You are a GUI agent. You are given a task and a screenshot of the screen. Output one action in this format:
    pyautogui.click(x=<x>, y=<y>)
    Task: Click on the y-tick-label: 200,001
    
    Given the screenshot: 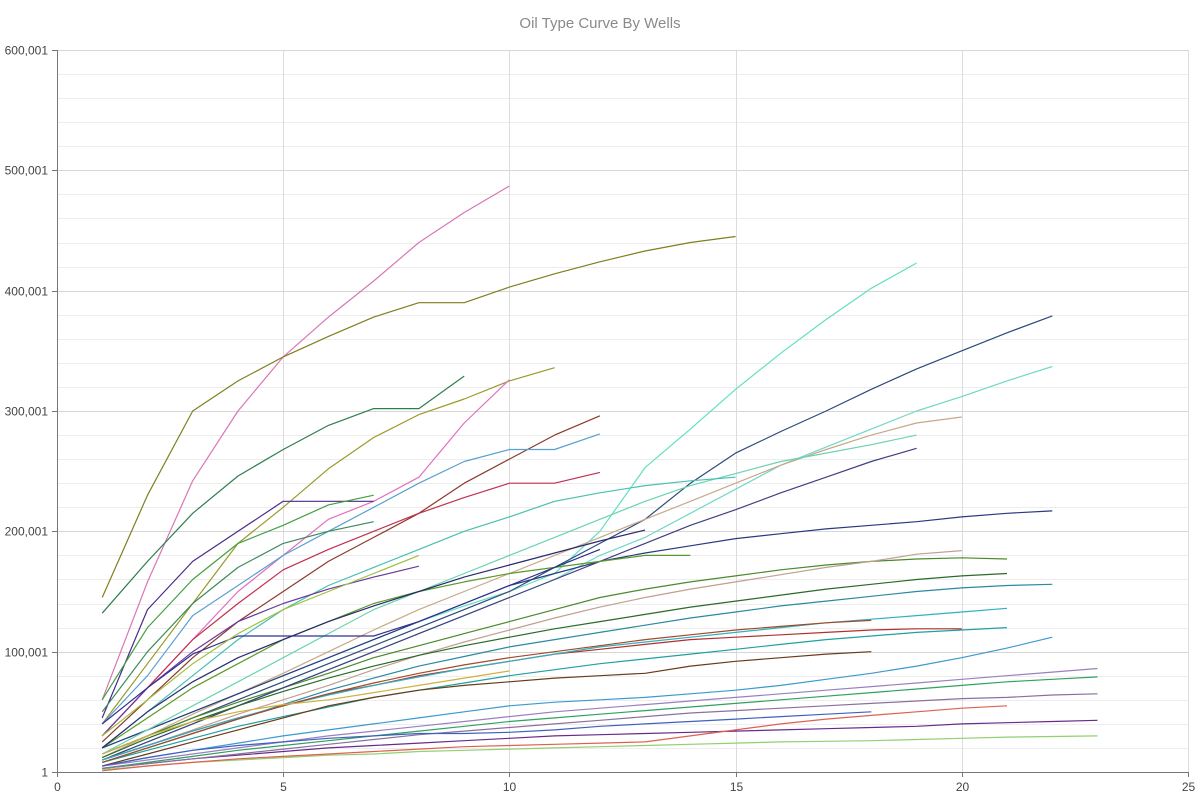 What is the action you would take?
    pyautogui.click(x=27, y=532)
    